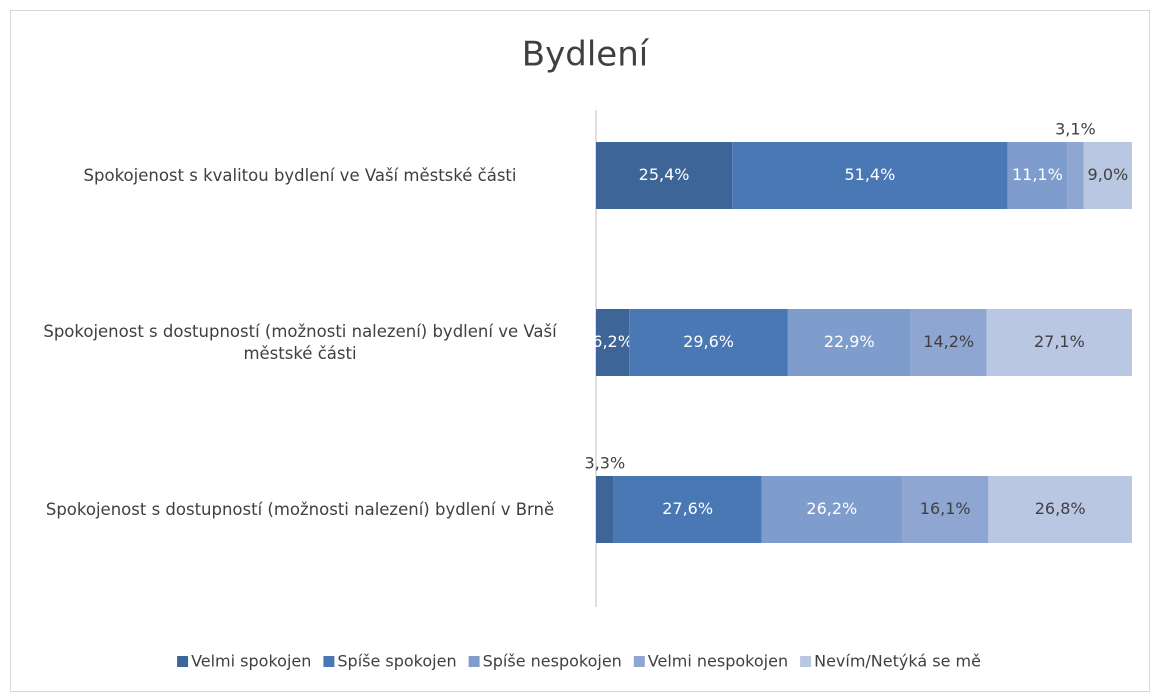 The image size is (1151, 693). I want to click on legend-label: Nevím/Netýká se mě, so click(897, 661).